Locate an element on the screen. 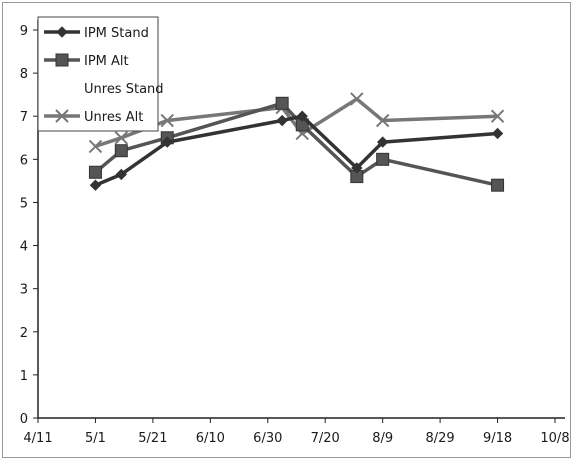  y-tick-label: 5 is located at coordinates (24, 203).